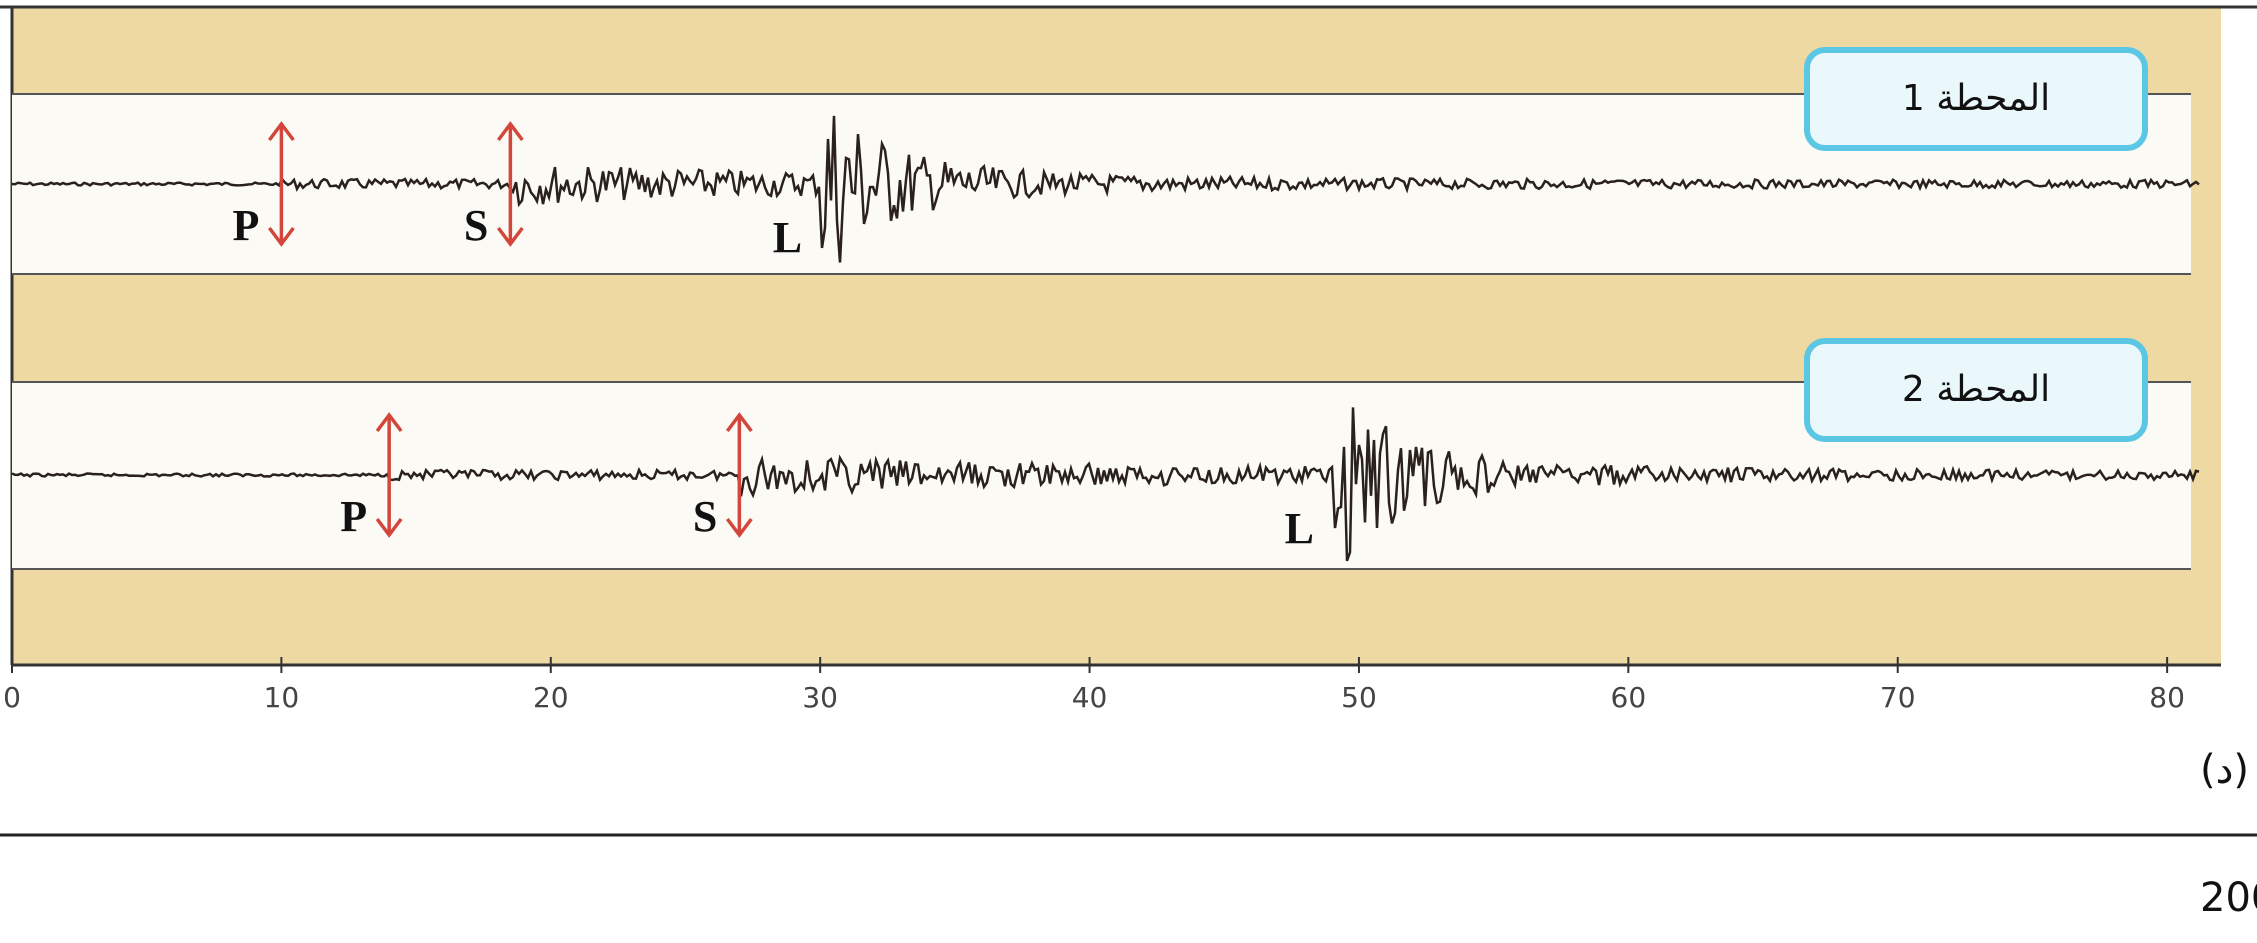 The image size is (2257, 943). What do you see at coordinates (282, 697) in the screenshot?
I see `x-tick-label: 10` at bounding box center [282, 697].